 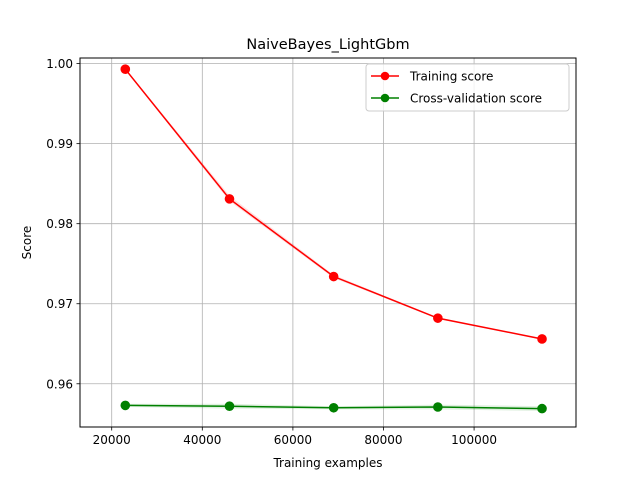 I want to click on x-tick-label: 100000, so click(x=474, y=440).